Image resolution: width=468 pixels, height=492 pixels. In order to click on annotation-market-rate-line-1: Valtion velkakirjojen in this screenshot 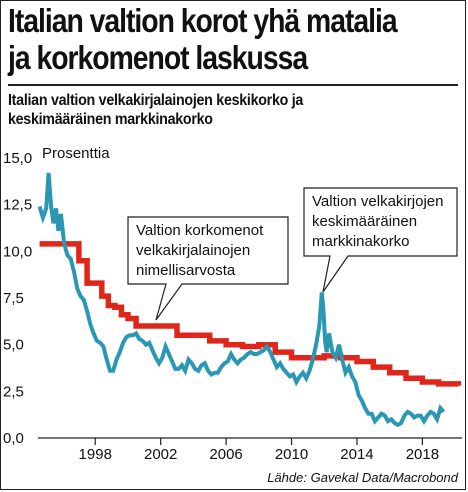, I will do `click(377, 201)`.